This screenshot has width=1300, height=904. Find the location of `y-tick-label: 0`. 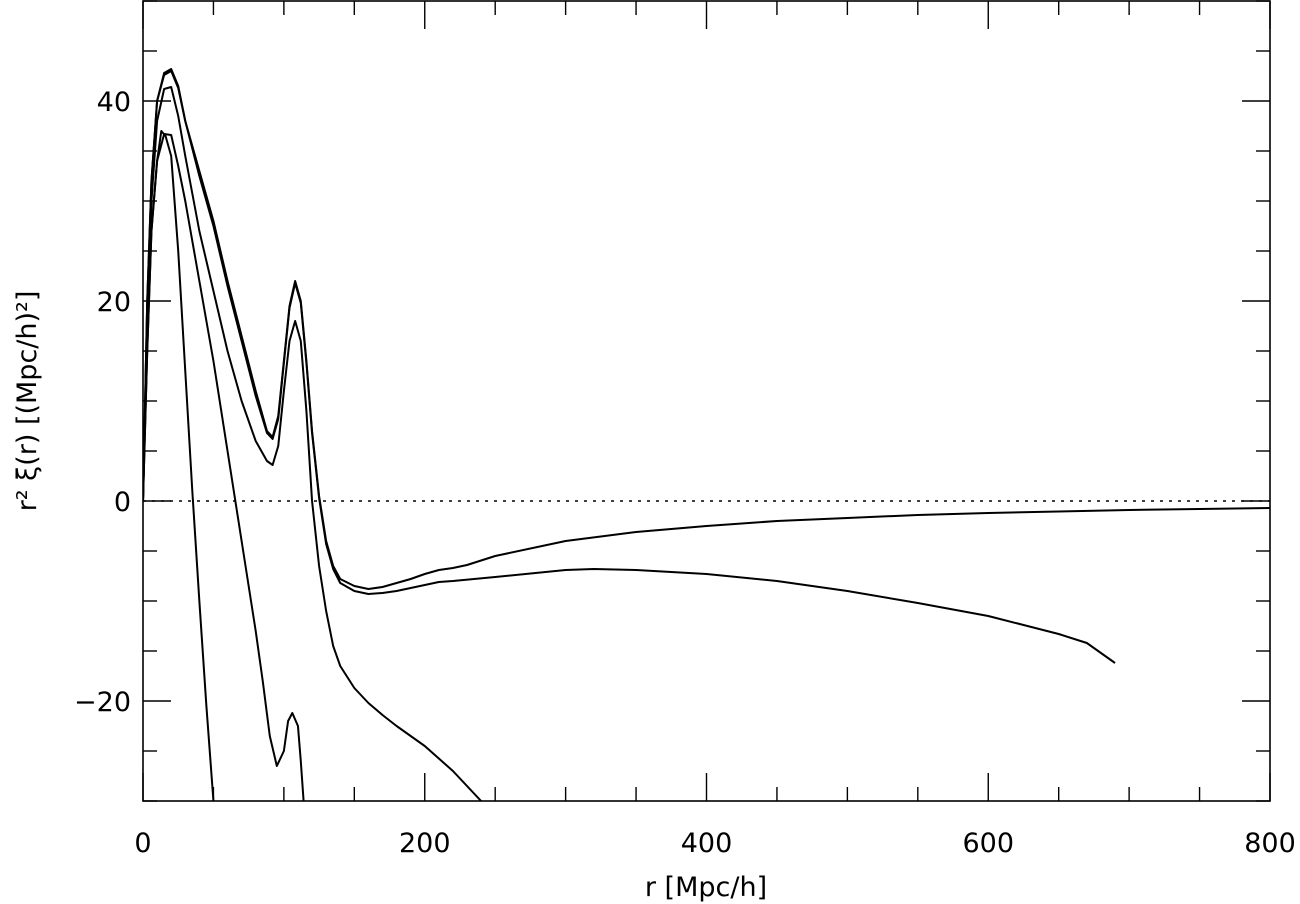

y-tick-label: 0 is located at coordinates (122, 502).